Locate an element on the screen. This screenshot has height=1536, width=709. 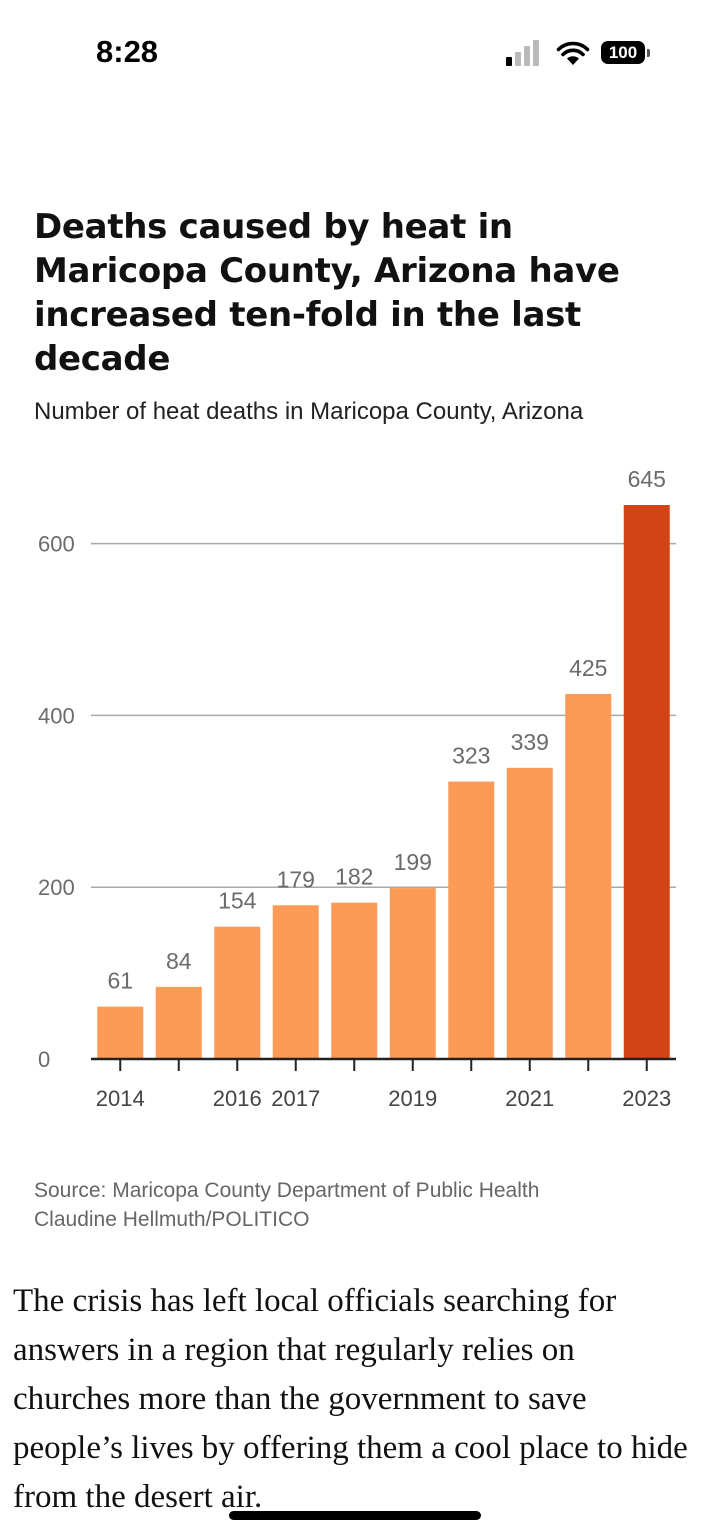
y-tick-label: 400 is located at coordinates (56, 715).